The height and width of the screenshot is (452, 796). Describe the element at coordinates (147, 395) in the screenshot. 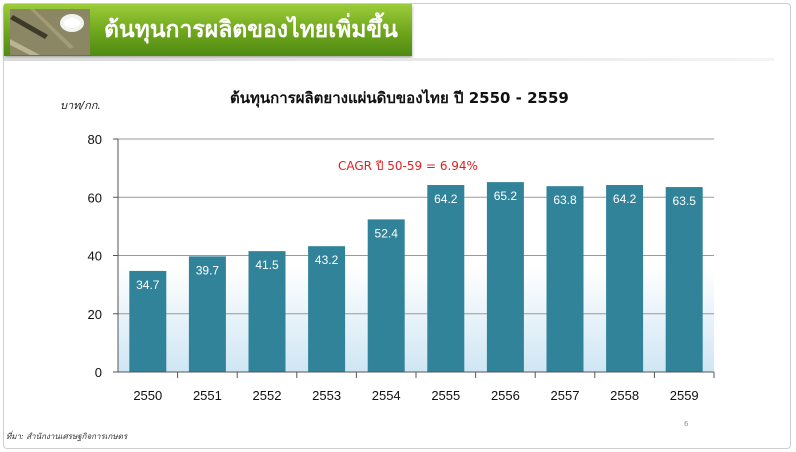

I see `x-tick-label: 2550` at that location.